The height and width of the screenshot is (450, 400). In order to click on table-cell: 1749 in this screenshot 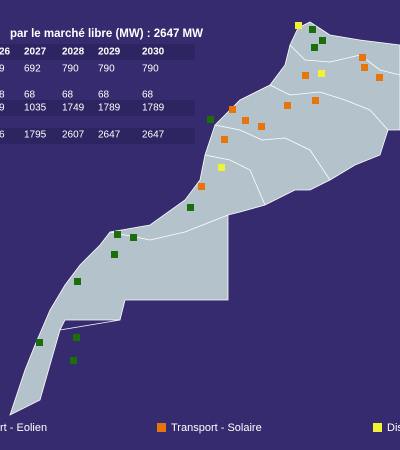, I will do `click(73, 108)`.